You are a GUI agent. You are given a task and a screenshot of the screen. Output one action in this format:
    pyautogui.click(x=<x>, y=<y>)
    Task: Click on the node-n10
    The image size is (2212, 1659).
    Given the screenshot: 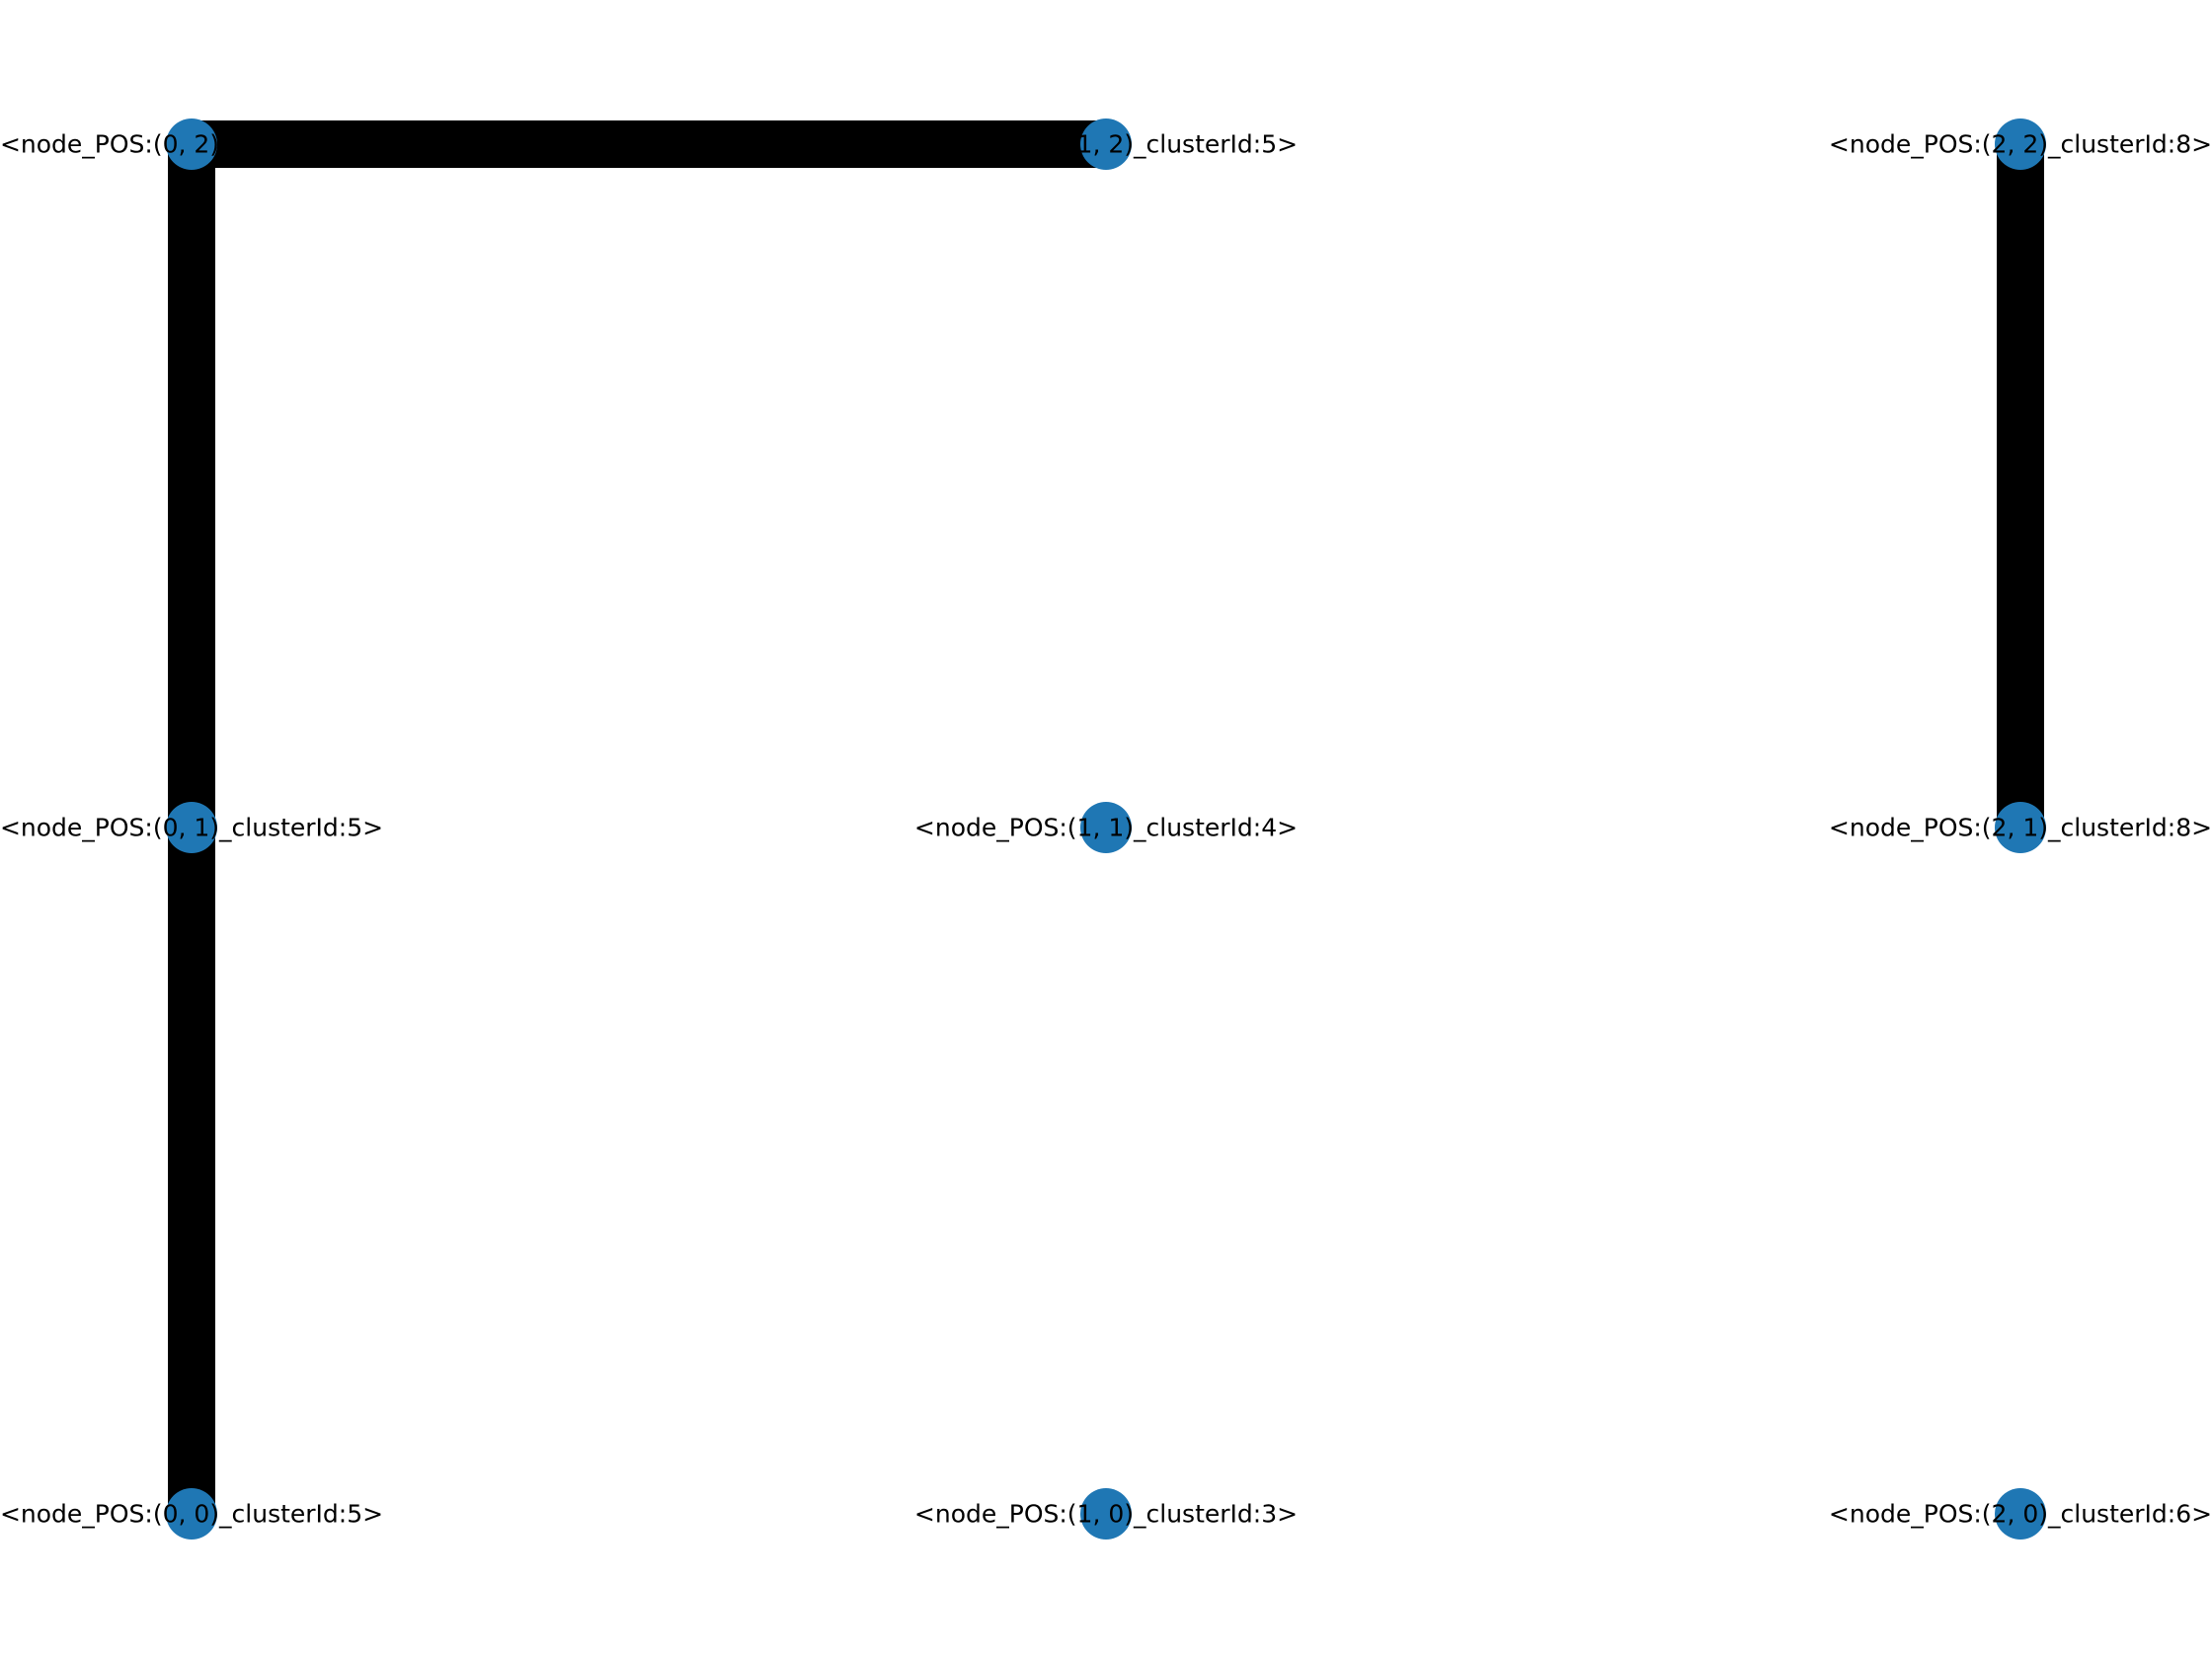 What is the action you would take?
    pyautogui.click(x=1106, y=1514)
    